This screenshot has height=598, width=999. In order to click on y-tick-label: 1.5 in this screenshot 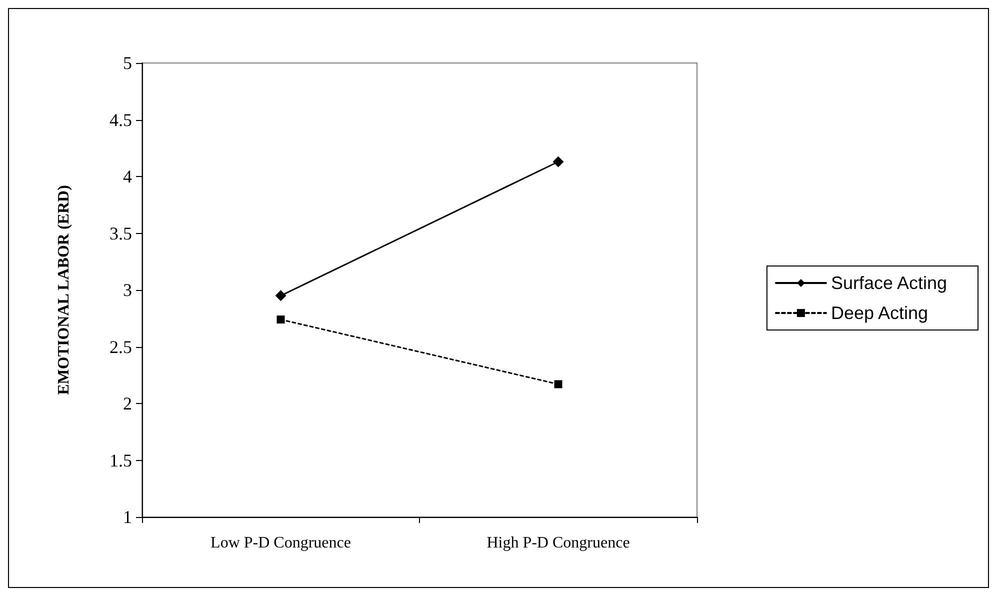, I will do `click(121, 460)`.